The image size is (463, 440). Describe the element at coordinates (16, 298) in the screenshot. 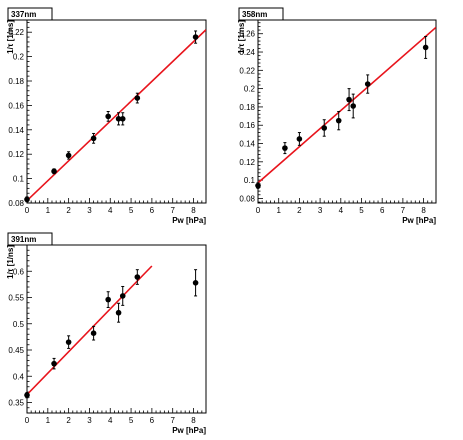

I see `y-tick-label: 0.55` at that location.